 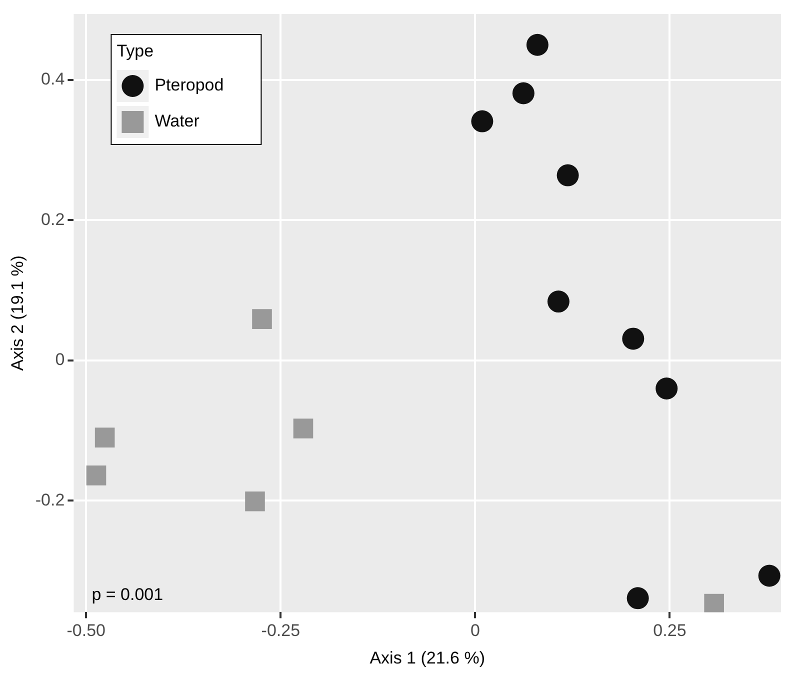 What do you see at coordinates (53, 219) in the screenshot?
I see `y-tick-label: 0.2` at bounding box center [53, 219].